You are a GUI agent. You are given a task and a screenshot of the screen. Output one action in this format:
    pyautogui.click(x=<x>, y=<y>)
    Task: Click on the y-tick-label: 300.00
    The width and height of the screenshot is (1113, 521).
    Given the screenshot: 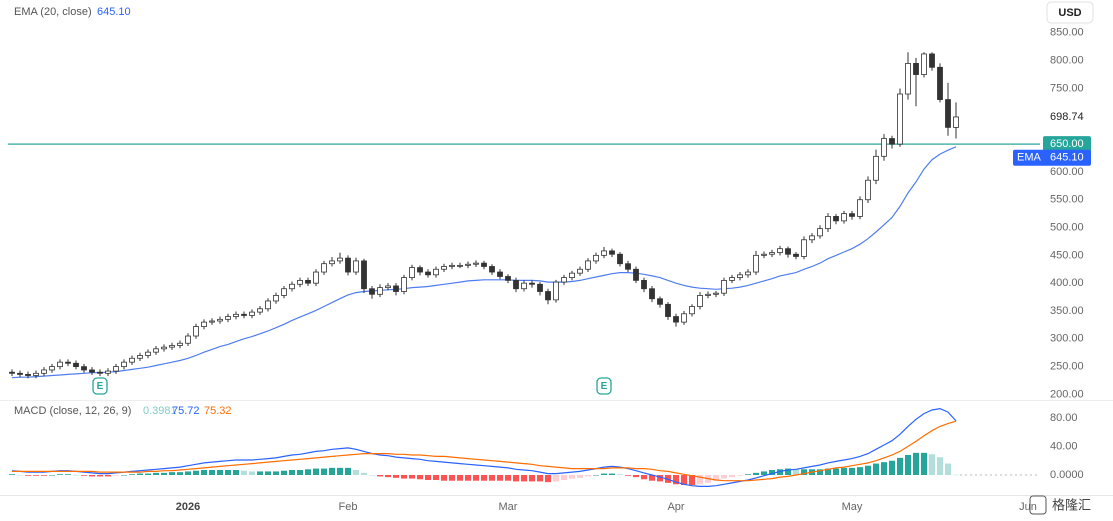 What is the action you would take?
    pyautogui.click(x=1067, y=339)
    